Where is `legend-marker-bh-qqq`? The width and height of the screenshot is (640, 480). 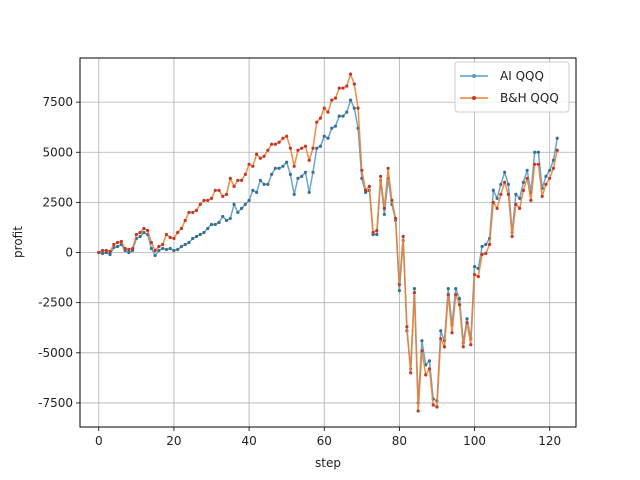 legend-marker-bh-qqq is located at coordinates (474, 98).